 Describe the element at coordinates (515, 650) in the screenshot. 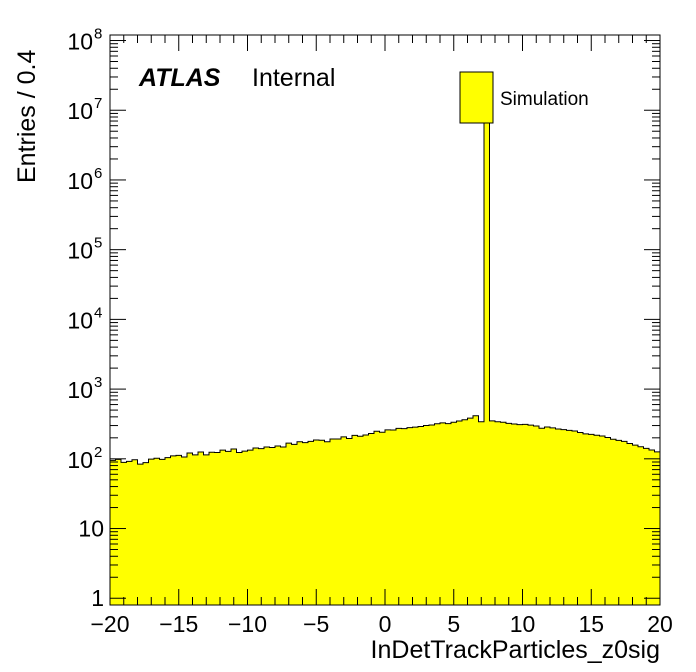

I see `x-axis-label: InDetTrackParticles_z0sig` at that location.